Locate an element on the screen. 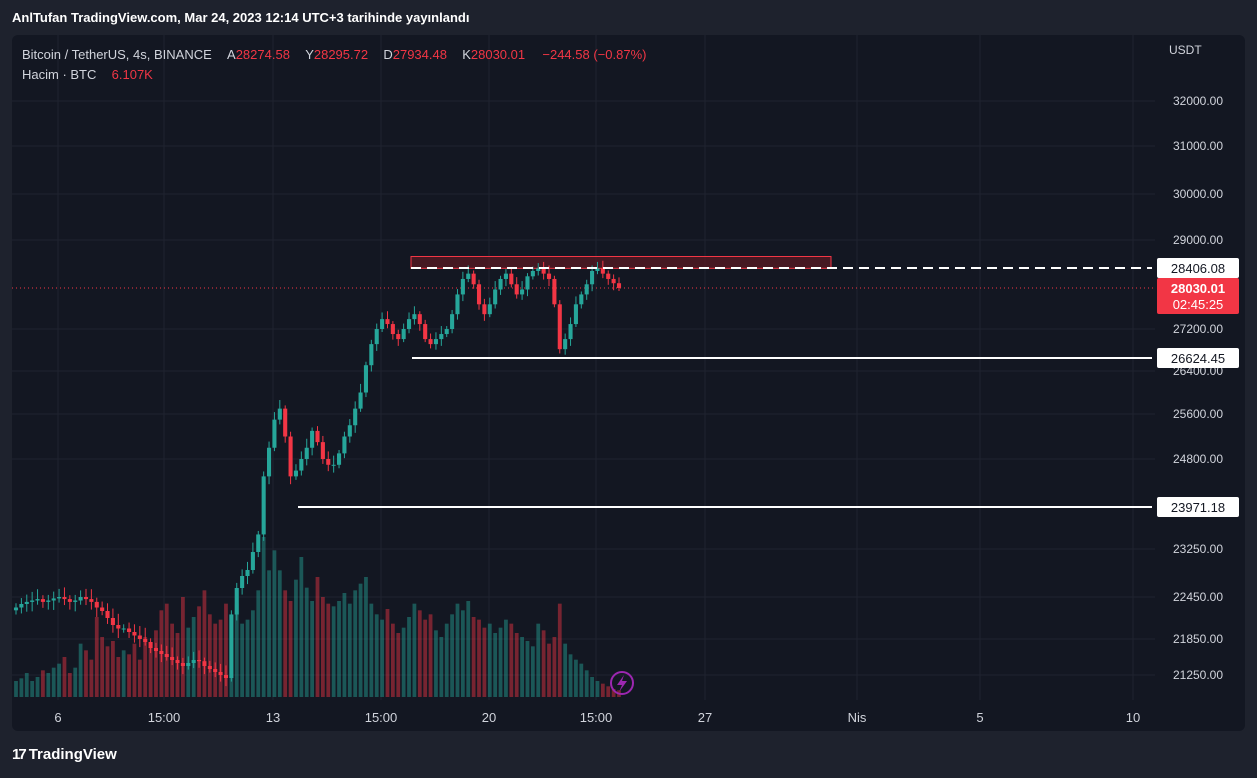  price-tick-label: 31000.00 is located at coordinates (1198, 146).